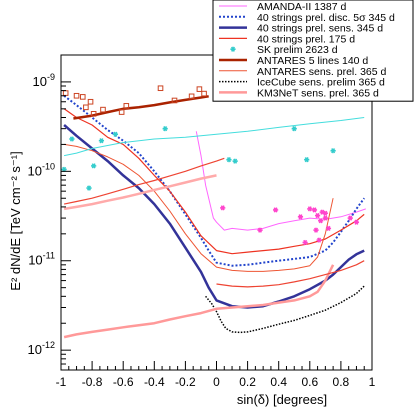 The width and height of the screenshot is (415, 415). Describe the element at coordinates (285, 309) in the screenshot. I see `series-line-icecube-sens-prelim-365-d` at that location.